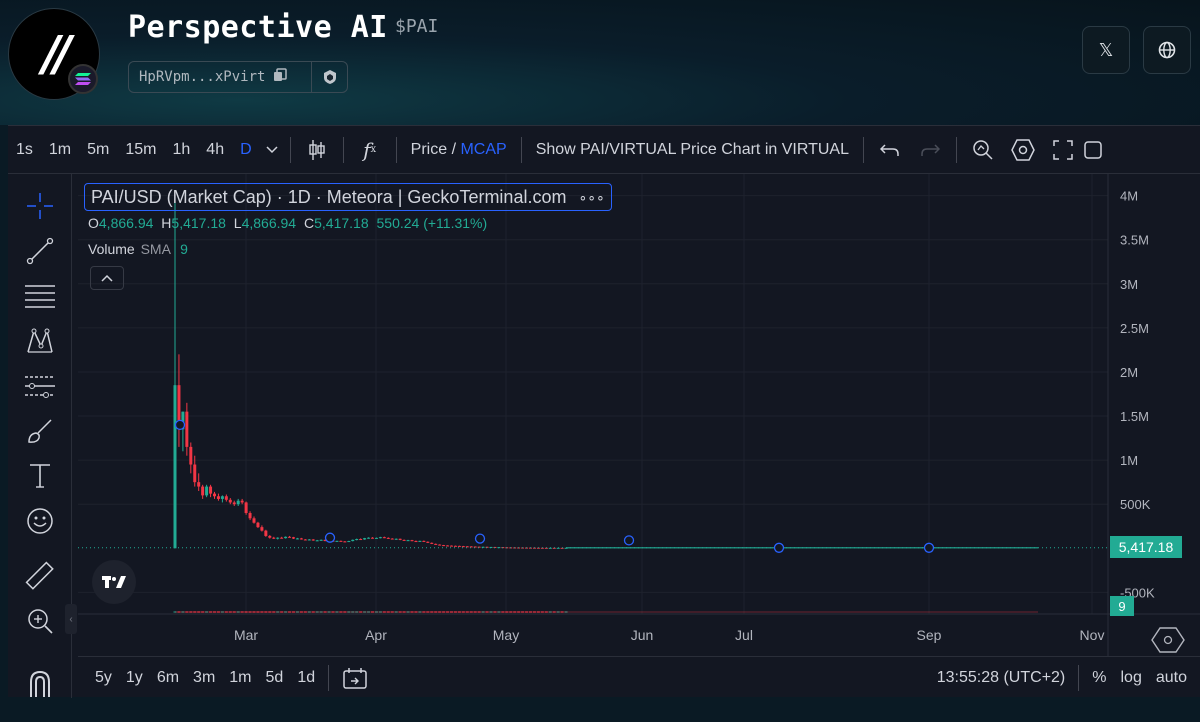 The height and width of the screenshot is (722, 1200). I want to click on more-options-icon: ∘∘∘, so click(591, 196).